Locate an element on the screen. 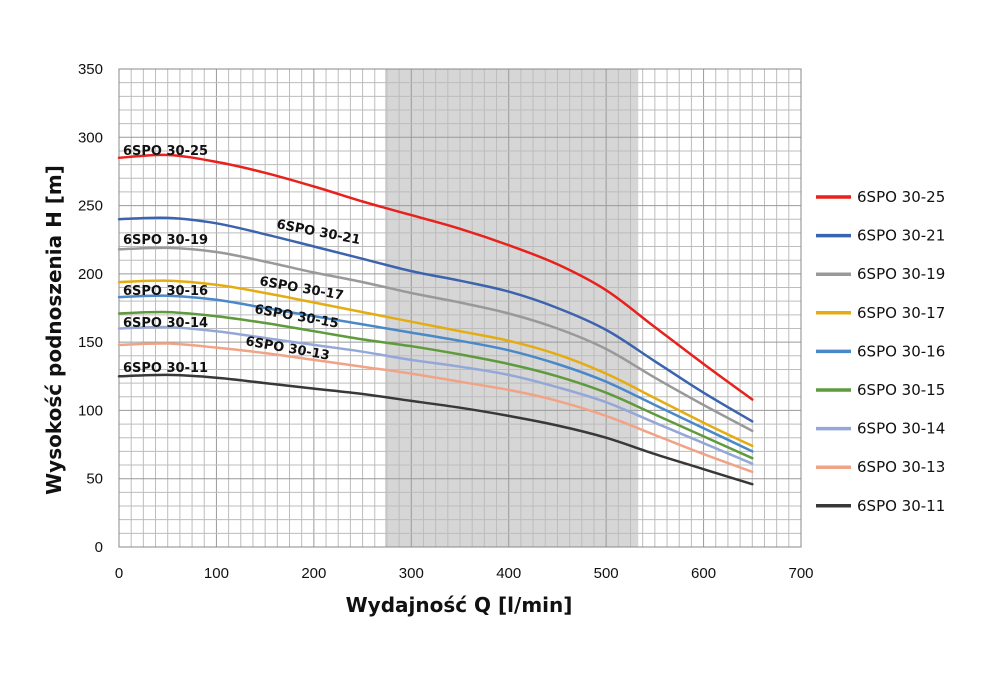 The image size is (1003, 681). x-tick-label: 0 is located at coordinates (119, 573).